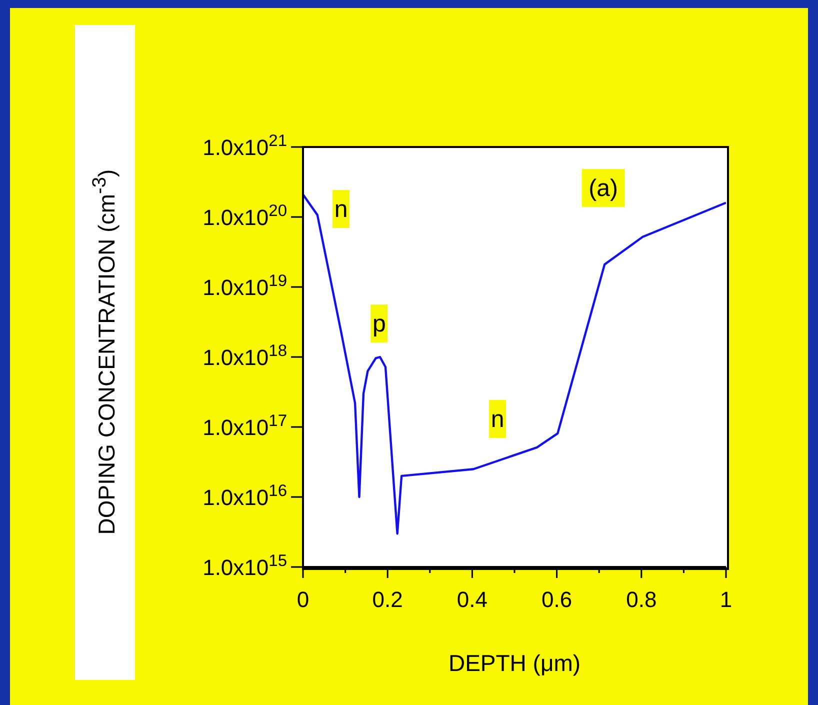  Describe the element at coordinates (379, 324) in the screenshot. I see `annotation: p` at that location.